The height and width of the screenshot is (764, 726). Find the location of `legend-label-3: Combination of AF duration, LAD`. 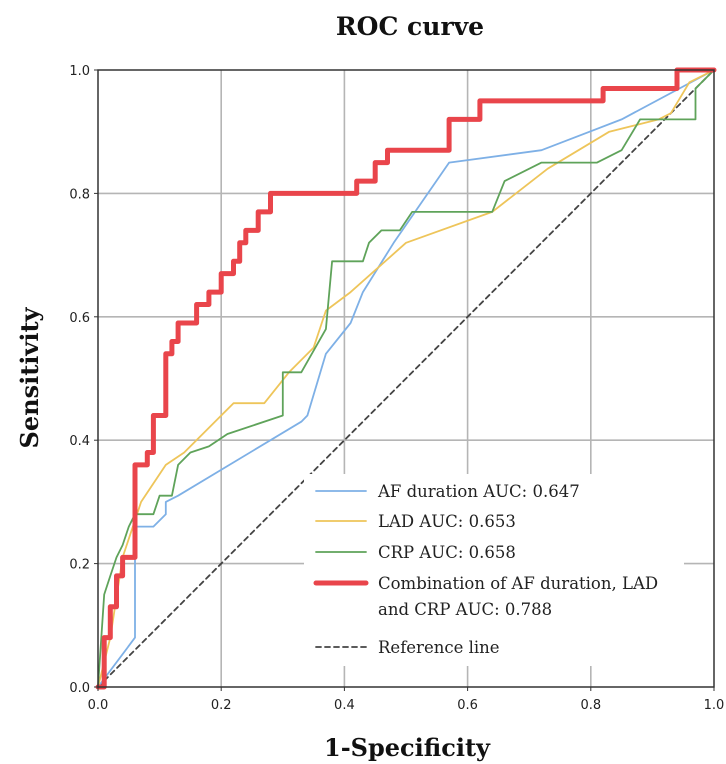

legend-label-3: Combination of AF duration, LAD is located at coordinates (518, 583).